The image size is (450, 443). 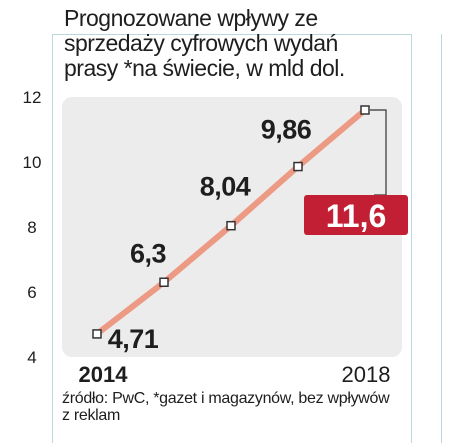 What do you see at coordinates (225, 187) in the screenshot?
I see `data-label: 8,04` at bounding box center [225, 187].